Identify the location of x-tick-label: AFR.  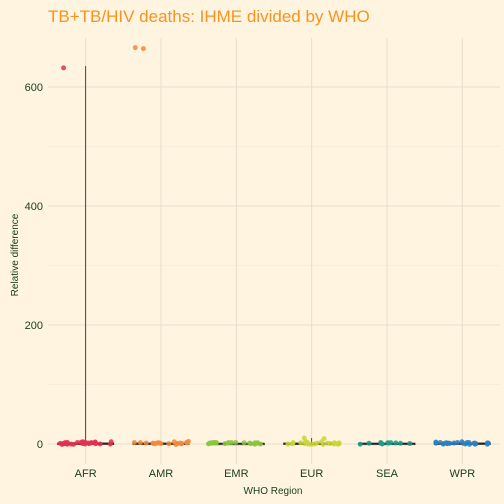
(86, 474).